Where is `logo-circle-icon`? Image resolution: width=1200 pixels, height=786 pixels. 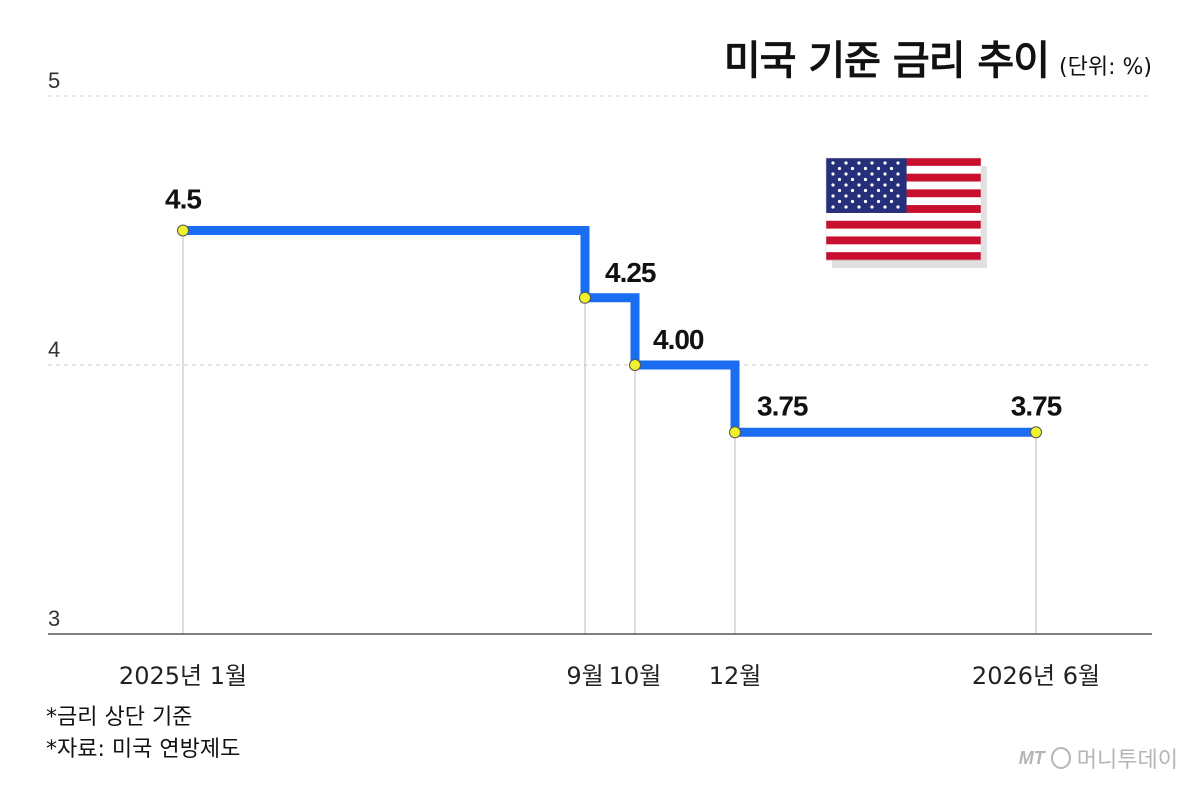
logo-circle-icon is located at coordinates (1060, 758).